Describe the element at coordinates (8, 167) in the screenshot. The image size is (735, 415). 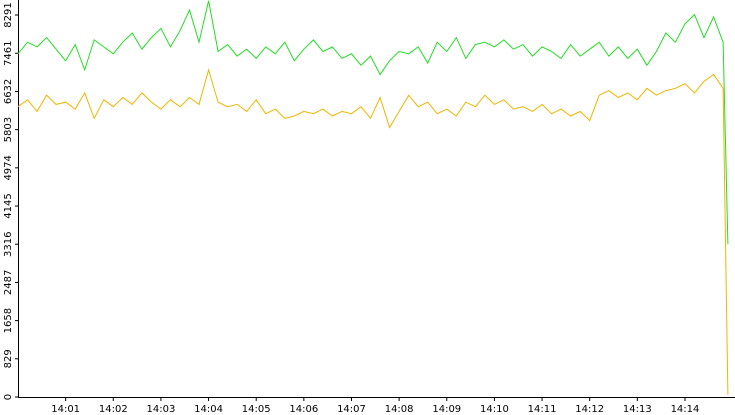
I see `y-tick-label: 4974` at that location.